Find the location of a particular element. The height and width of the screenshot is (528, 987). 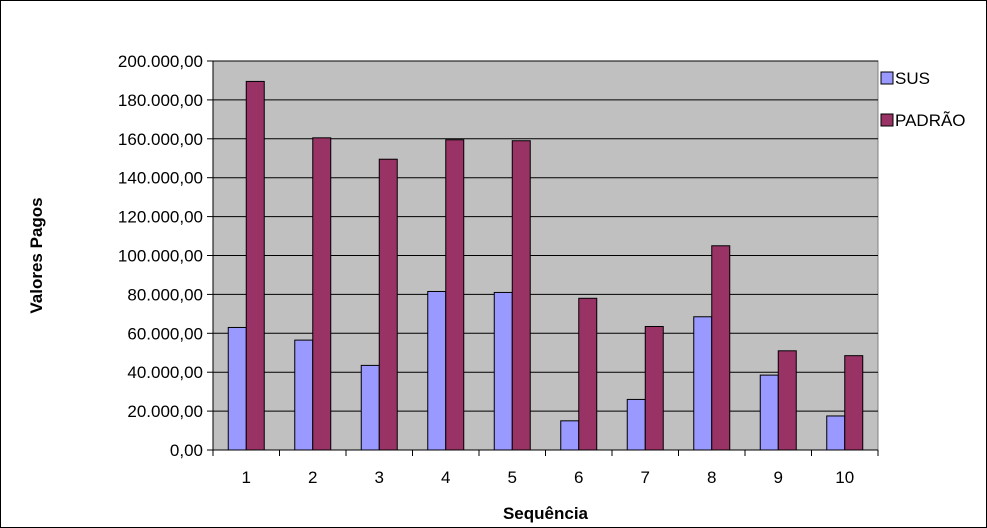

x-tick-label: 1 is located at coordinates (246, 477).